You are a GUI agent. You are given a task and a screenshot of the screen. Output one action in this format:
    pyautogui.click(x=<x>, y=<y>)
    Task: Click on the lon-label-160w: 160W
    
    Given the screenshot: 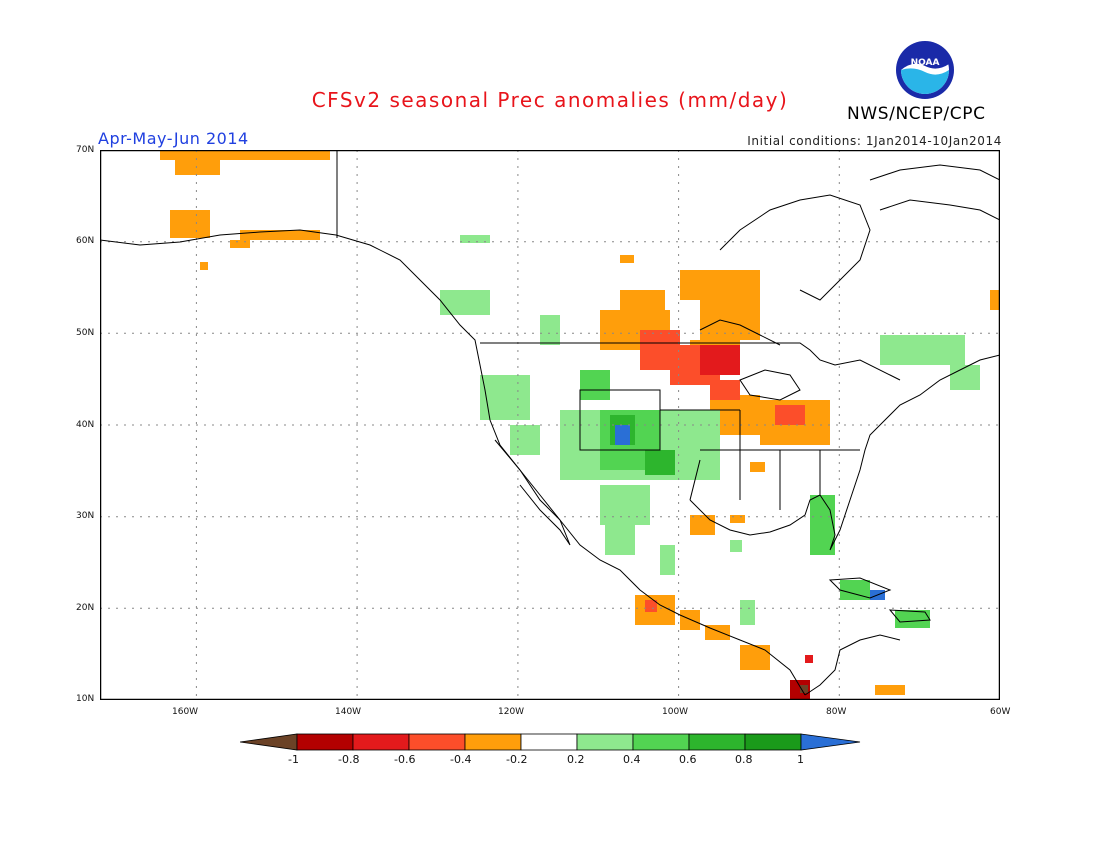 What is the action you would take?
    pyautogui.click(x=185, y=712)
    